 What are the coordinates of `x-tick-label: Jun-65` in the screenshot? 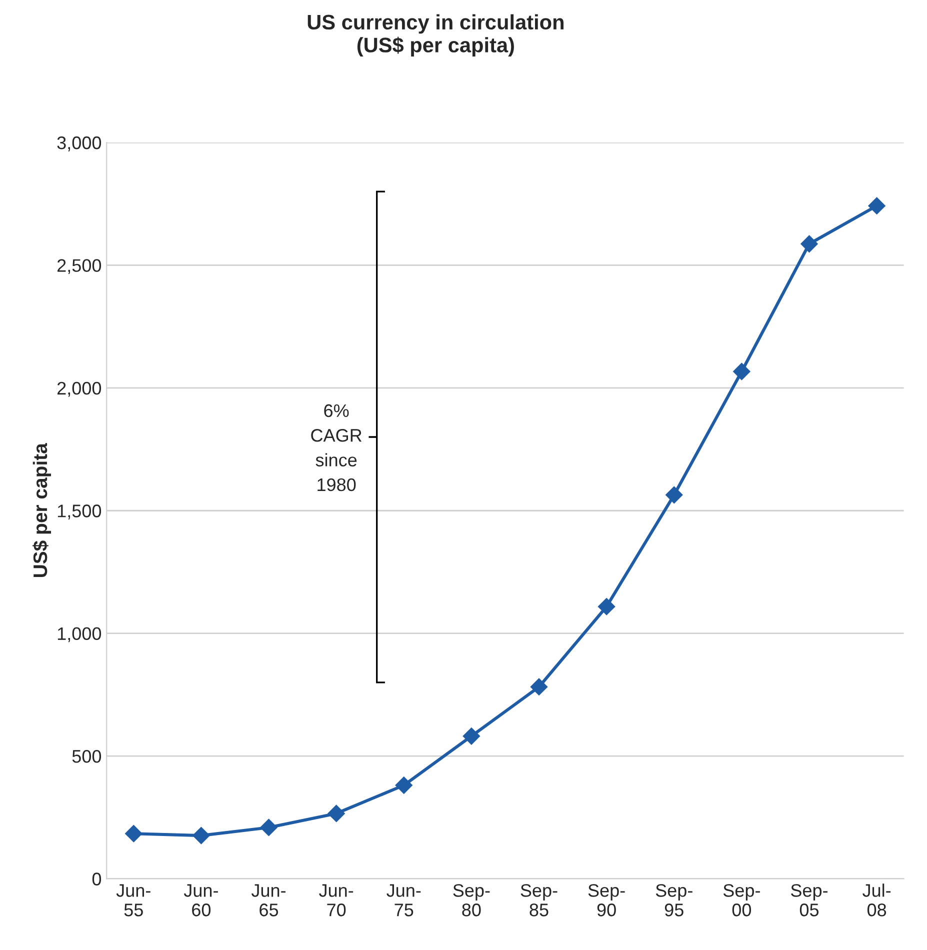 It's located at (268, 900).